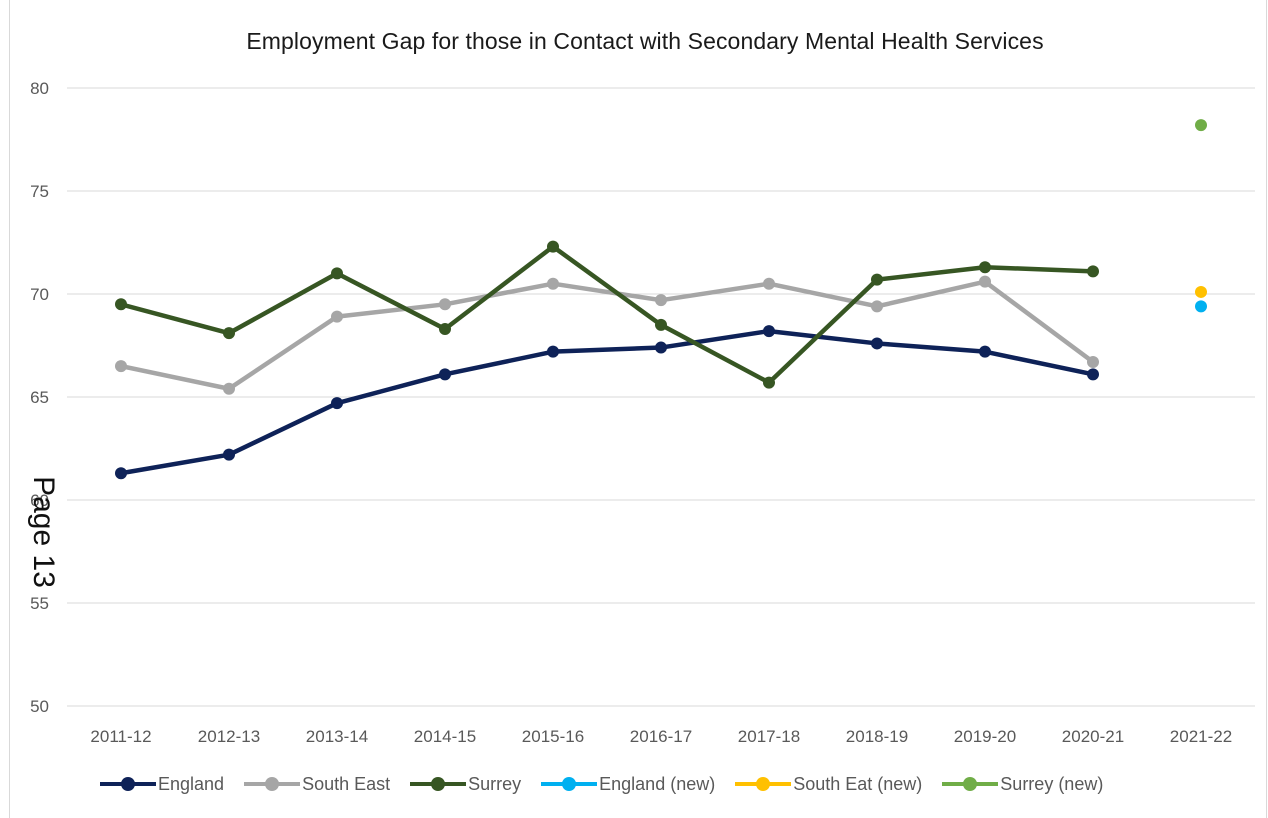  I want to click on legend-label: South Eat (new), so click(858, 783).